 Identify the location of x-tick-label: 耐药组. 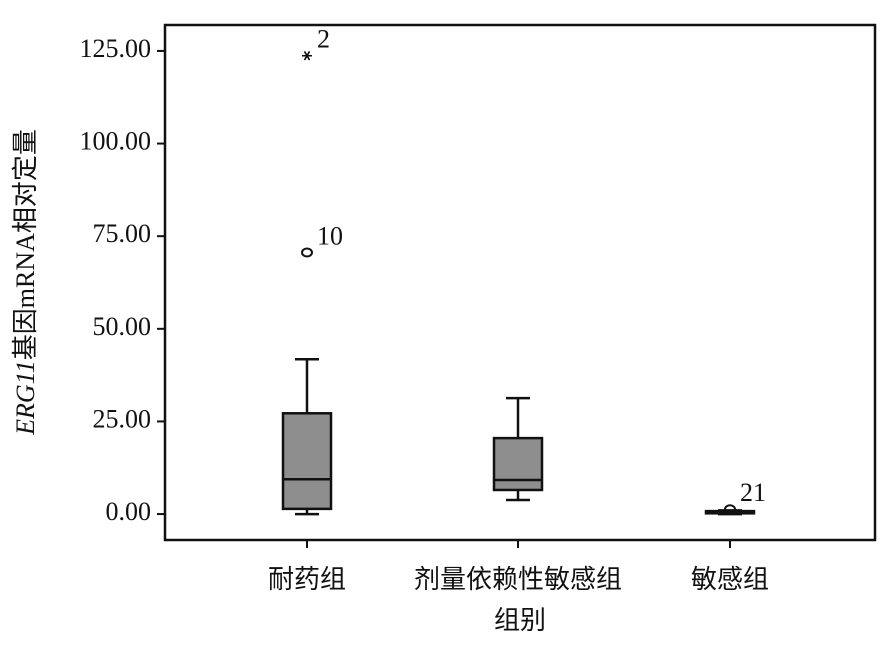
(307, 579).